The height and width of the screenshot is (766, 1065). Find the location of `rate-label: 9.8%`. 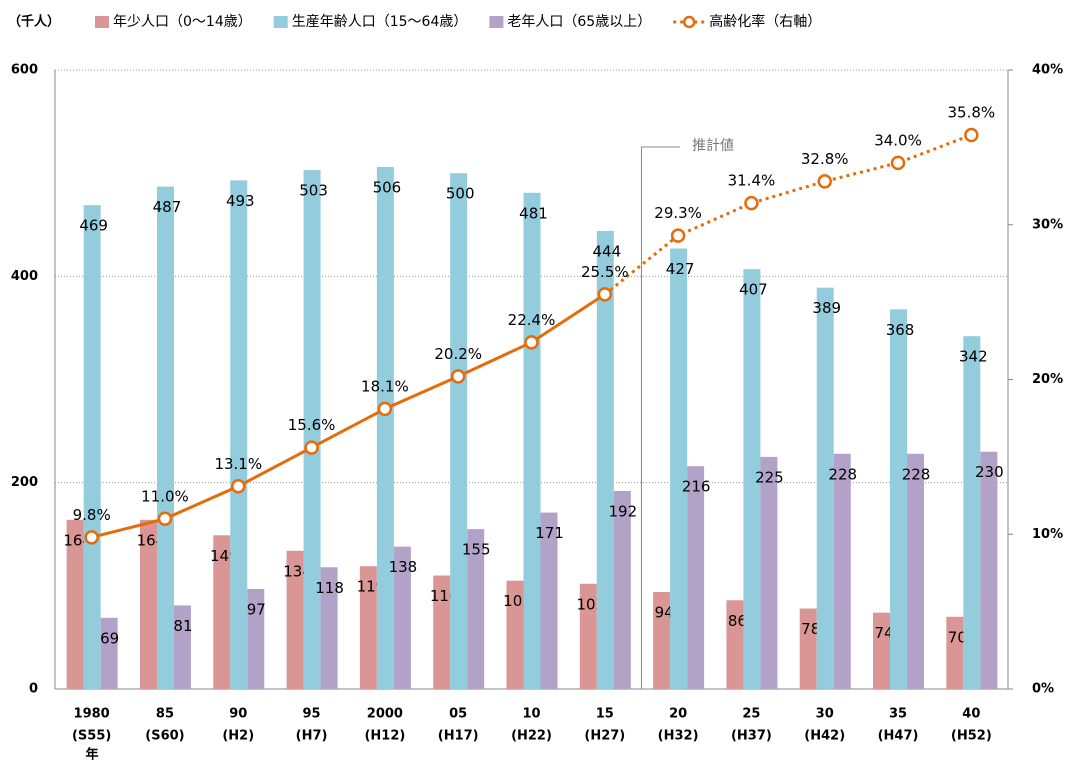

rate-label: 9.8% is located at coordinates (92, 515).